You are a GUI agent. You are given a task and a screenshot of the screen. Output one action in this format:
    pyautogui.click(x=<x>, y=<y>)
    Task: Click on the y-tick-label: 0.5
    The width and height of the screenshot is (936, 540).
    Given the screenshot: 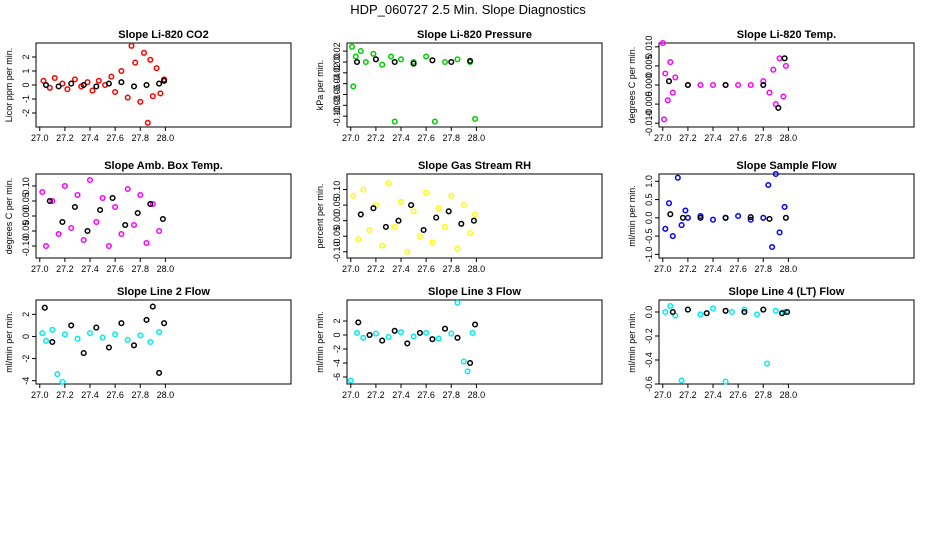 What is the action you would take?
    pyautogui.click(x=649, y=199)
    